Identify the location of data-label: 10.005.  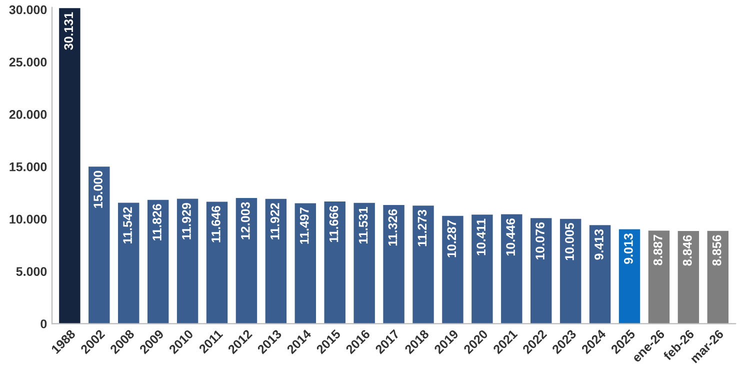
(569, 241).